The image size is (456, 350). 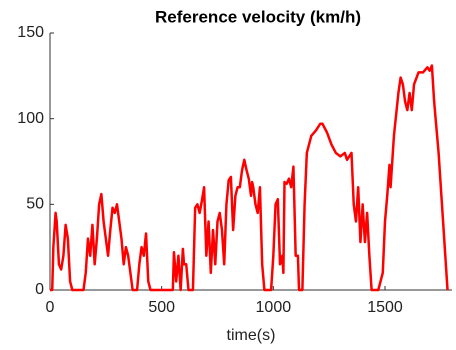 I want to click on x-tick-label: 1500, so click(x=385, y=307).